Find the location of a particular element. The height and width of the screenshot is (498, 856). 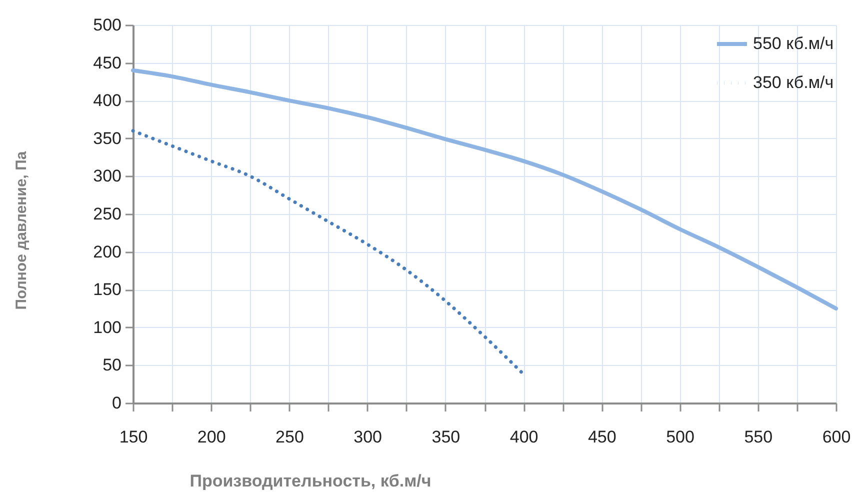

y-tick-label: 450 is located at coordinates (107, 62).